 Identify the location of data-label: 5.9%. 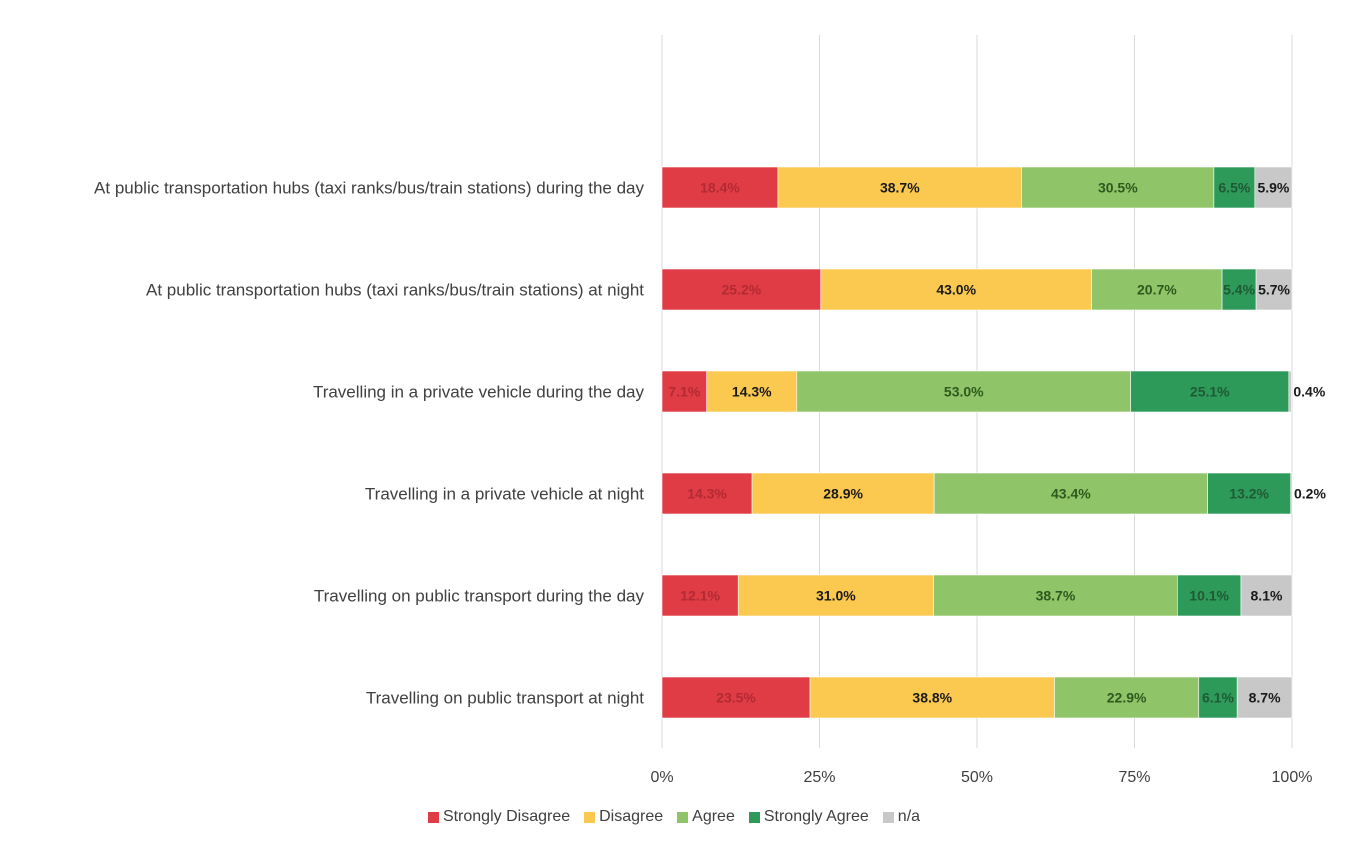
(1273, 188).